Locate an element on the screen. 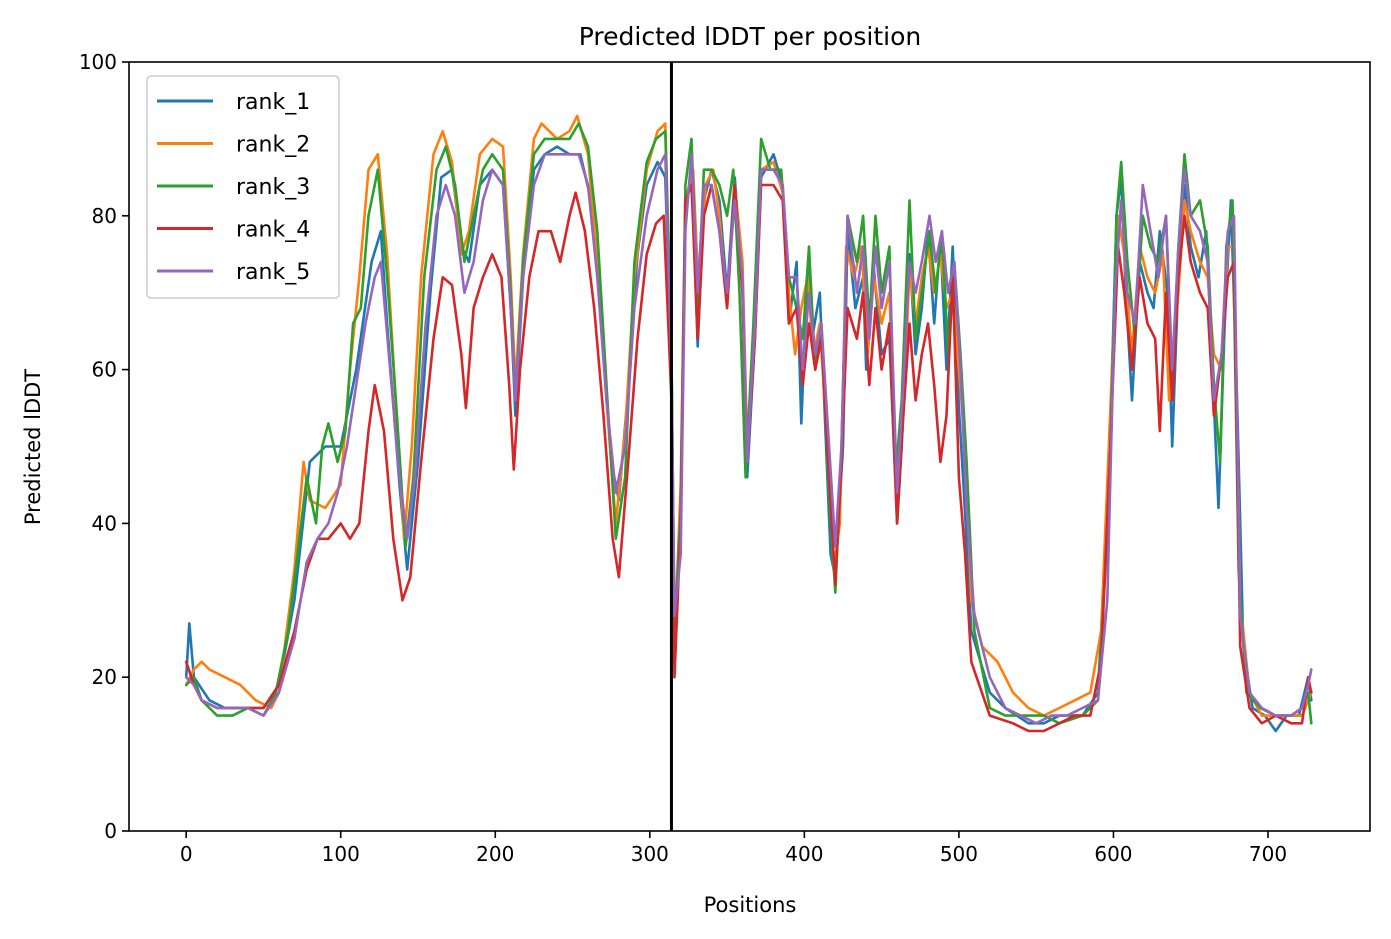  y-tick-label: 40 is located at coordinates (104, 523).